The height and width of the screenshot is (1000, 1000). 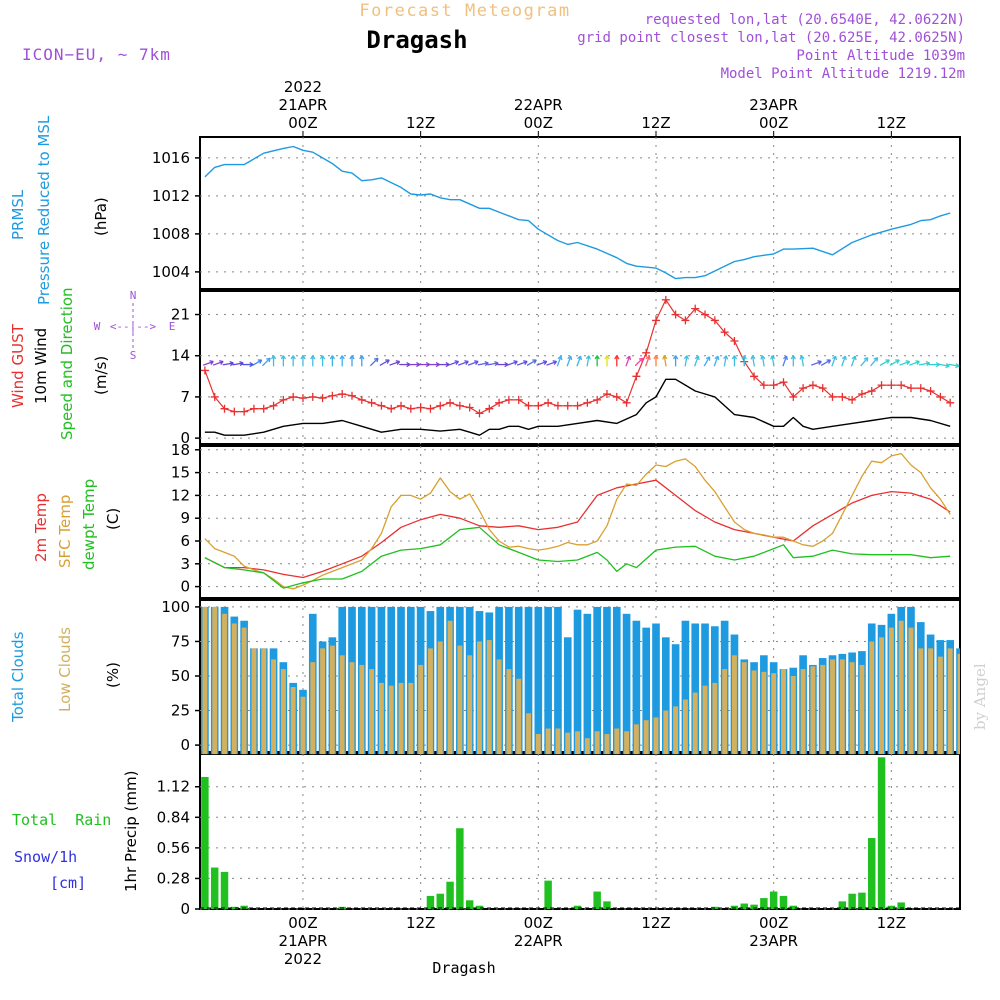 What do you see at coordinates (580, 833) in the screenshot?
I see `precip-panel` at bounding box center [580, 833].